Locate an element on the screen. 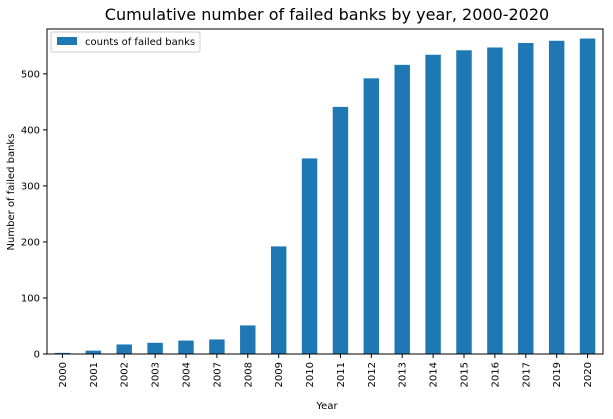 This screenshot has height=419, width=613. bar-2000 is located at coordinates (62, 353).